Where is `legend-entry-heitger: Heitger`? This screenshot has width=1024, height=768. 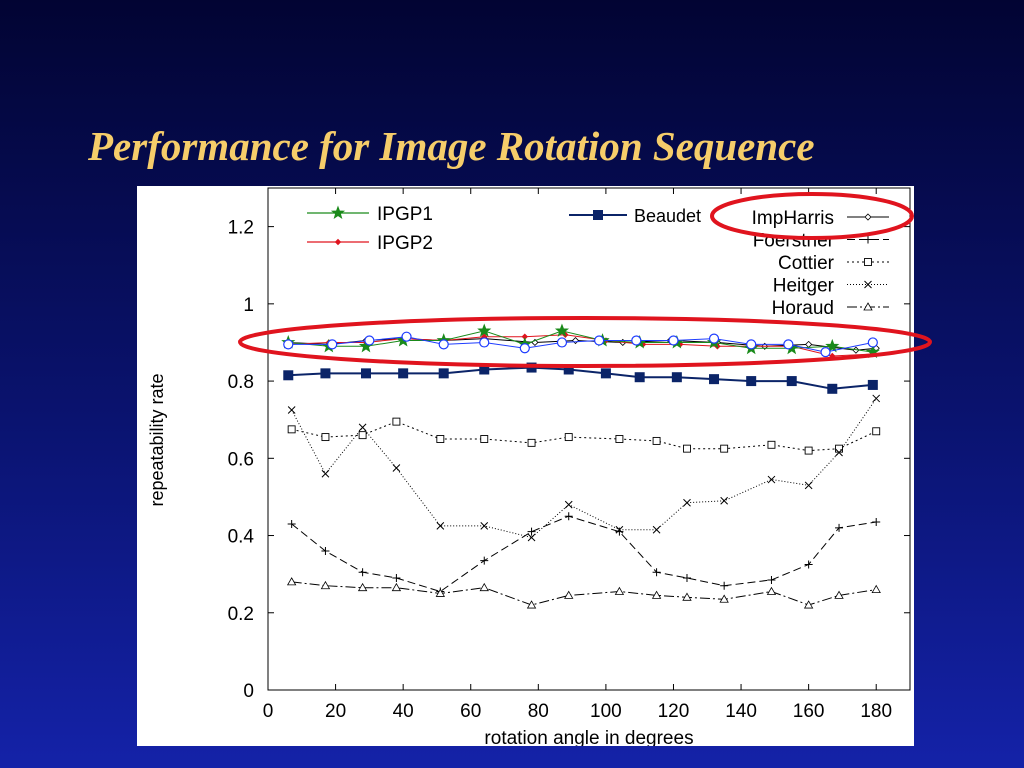
legend-entry-heitger: Heitger is located at coordinates (831, 286).